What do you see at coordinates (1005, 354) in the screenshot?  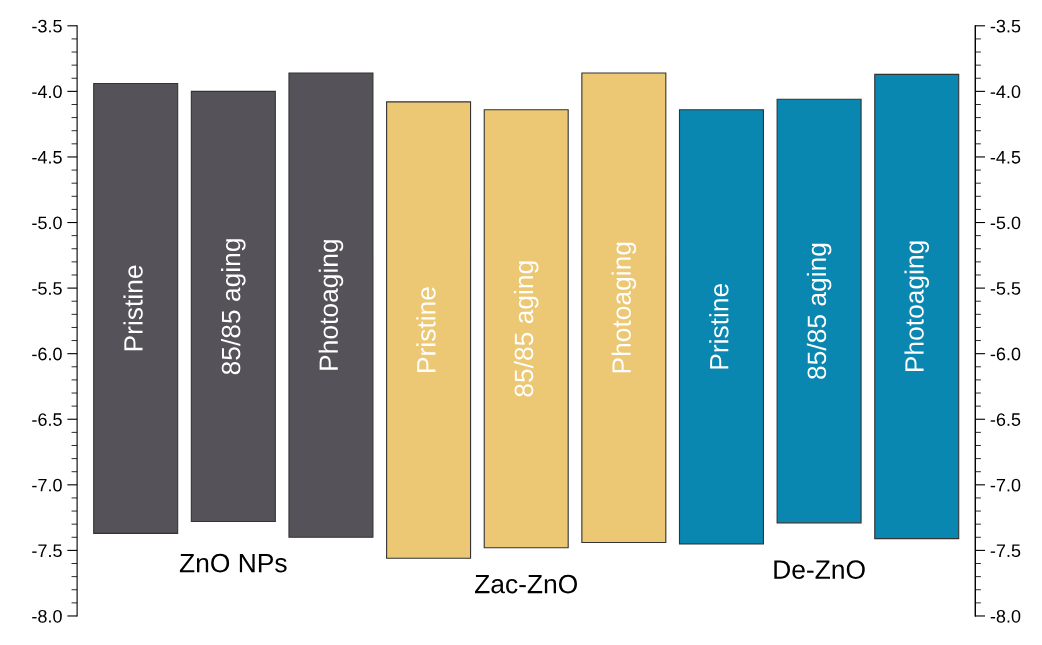 I see `y2-tick-label: -6.0` at bounding box center [1005, 354].